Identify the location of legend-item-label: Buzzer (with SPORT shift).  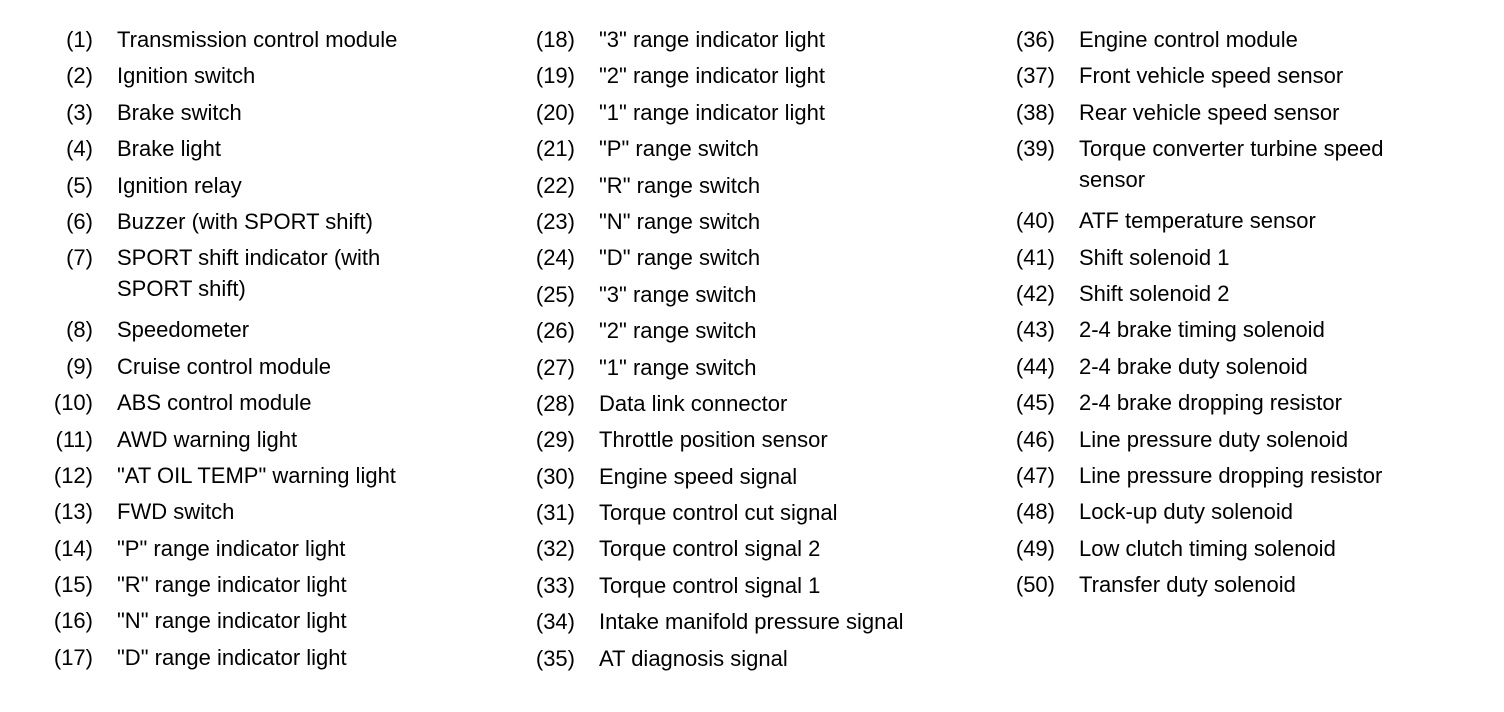
(245, 221).